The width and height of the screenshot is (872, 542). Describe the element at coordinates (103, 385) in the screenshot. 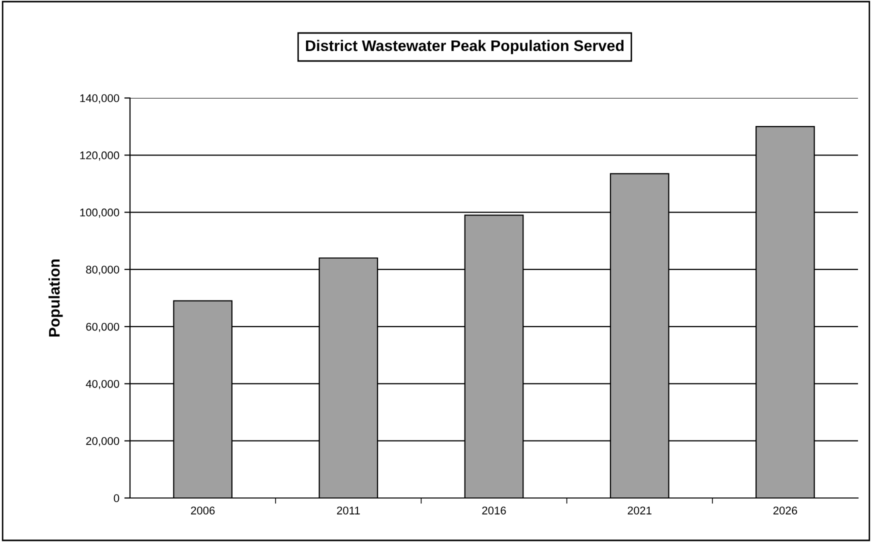

I see `y-tick-label: 40,000` at that location.